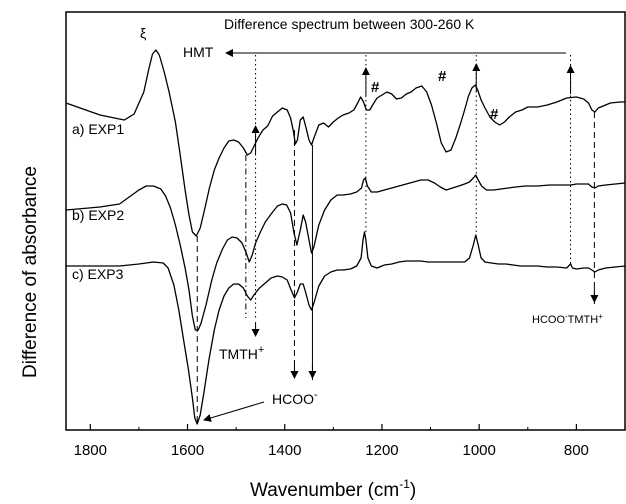 Image resolution: width=626 pixels, height=504 pixels. I want to click on x-tick-label-1600: 1600, so click(187, 450).